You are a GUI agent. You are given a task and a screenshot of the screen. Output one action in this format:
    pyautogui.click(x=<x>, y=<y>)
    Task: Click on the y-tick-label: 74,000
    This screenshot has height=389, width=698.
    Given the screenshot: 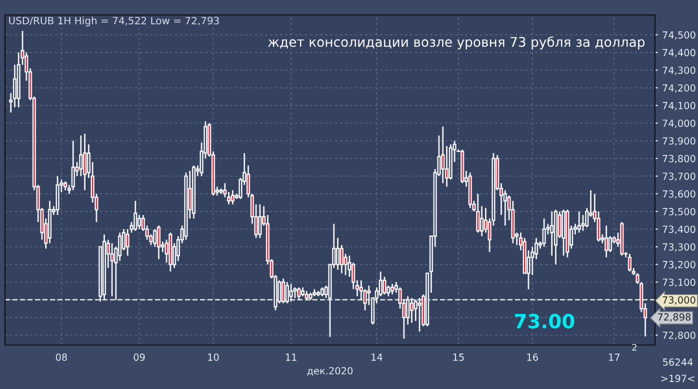 What is the action you would take?
    pyautogui.click(x=679, y=124)
    